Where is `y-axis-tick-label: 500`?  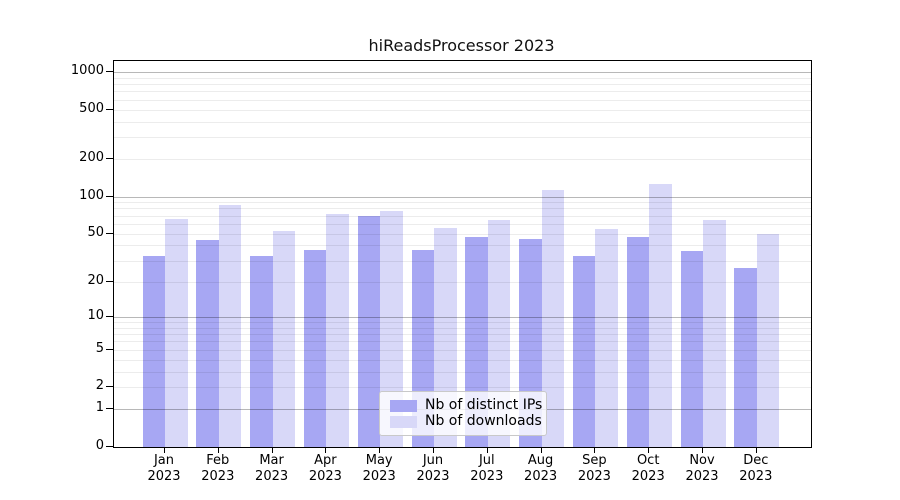 y-axis-tick-label: 500 is located at coordinates (91, 108).